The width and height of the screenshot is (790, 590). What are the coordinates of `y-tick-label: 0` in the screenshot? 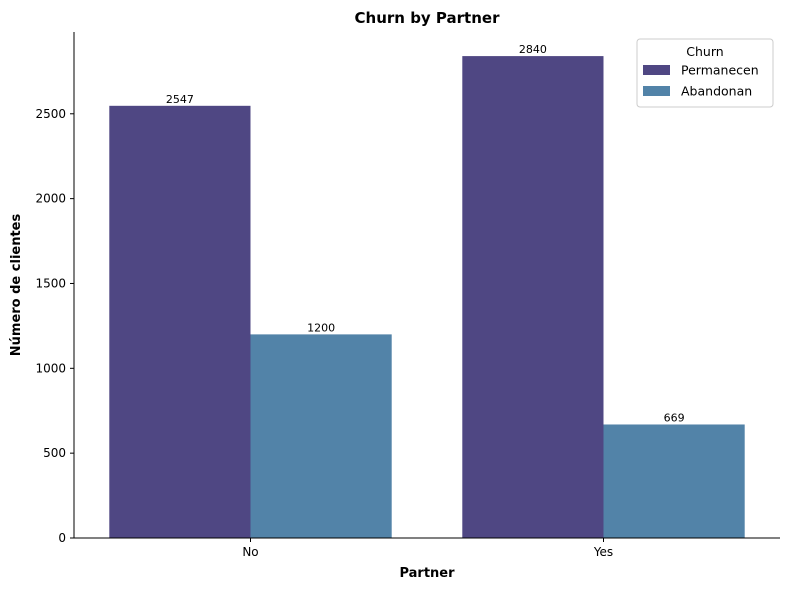 It's located at (62, 538).